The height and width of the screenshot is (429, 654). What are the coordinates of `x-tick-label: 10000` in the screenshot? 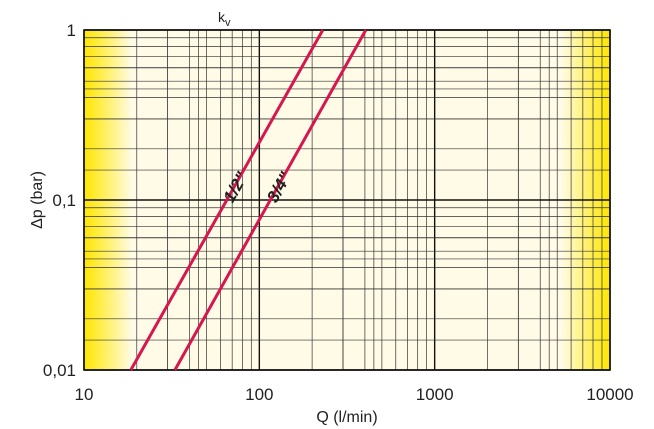 It's located at (609, 394).